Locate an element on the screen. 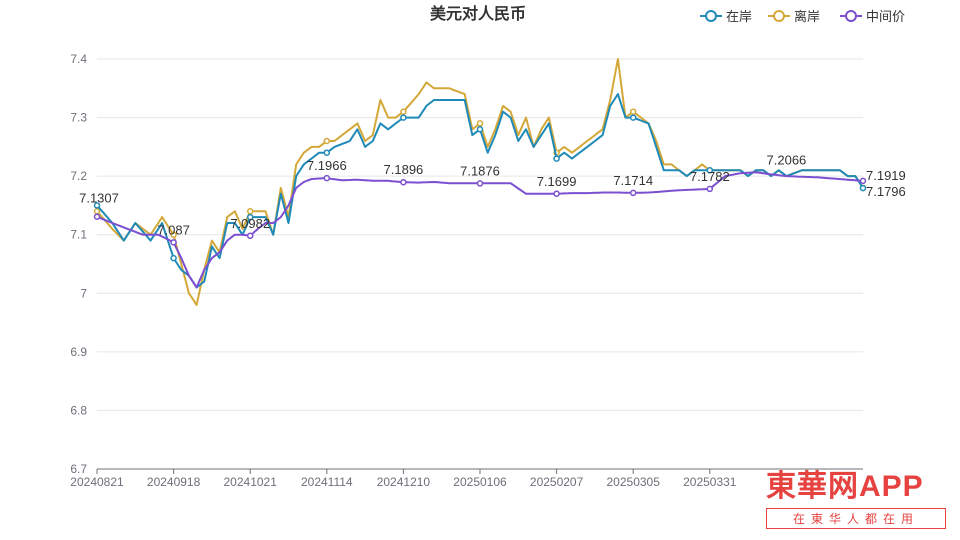 This screenshot has width=960, height=540. y-tick-label: 7.3 is located at coordinates (78, 118).